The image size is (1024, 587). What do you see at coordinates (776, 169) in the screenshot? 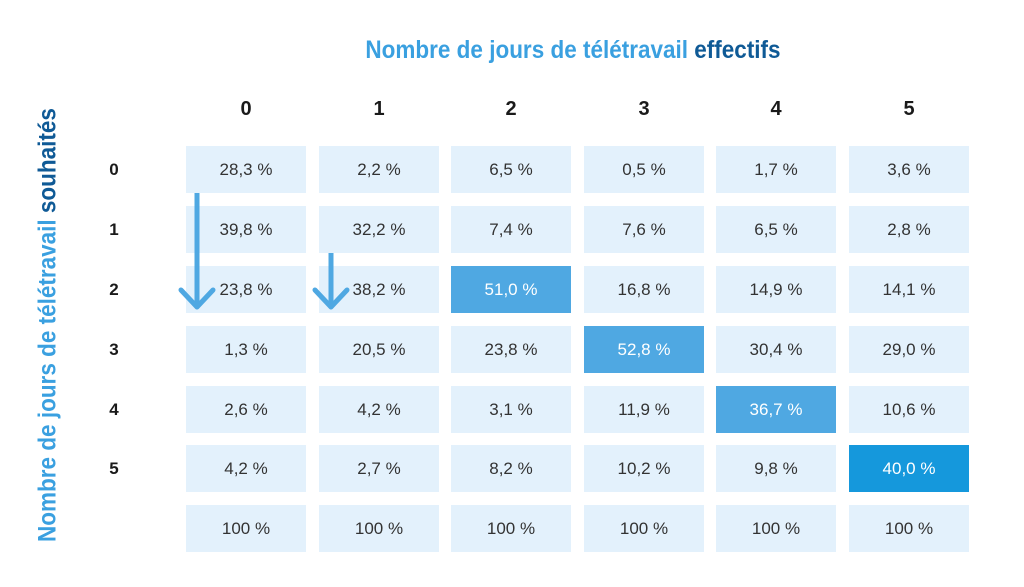
I see `table-cell: 1,7 %` at bounding box center [776, 169].